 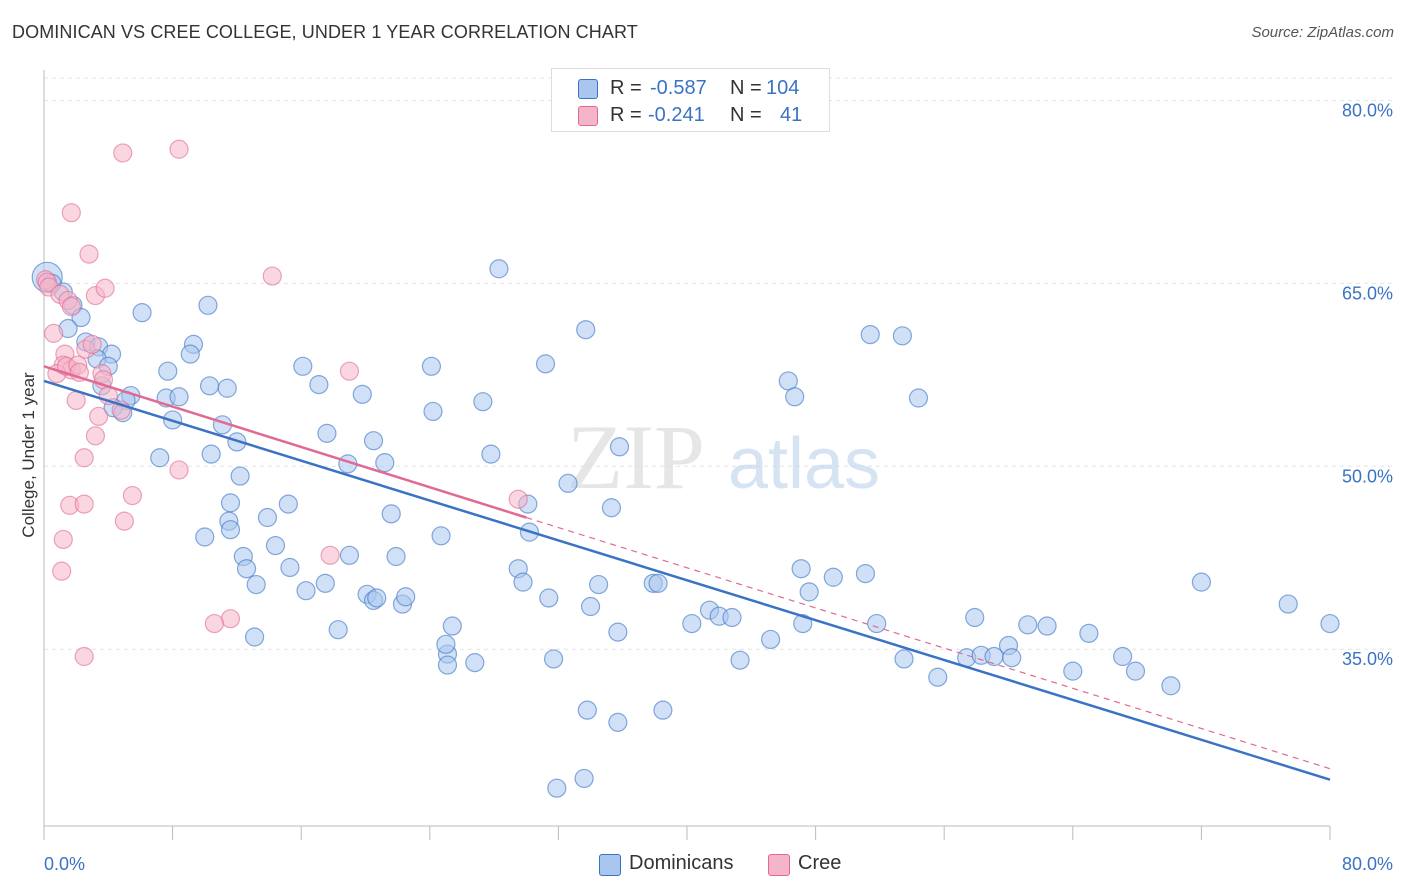 I want to click on watermark-atlas: atlas, so click(x=804, y=464).